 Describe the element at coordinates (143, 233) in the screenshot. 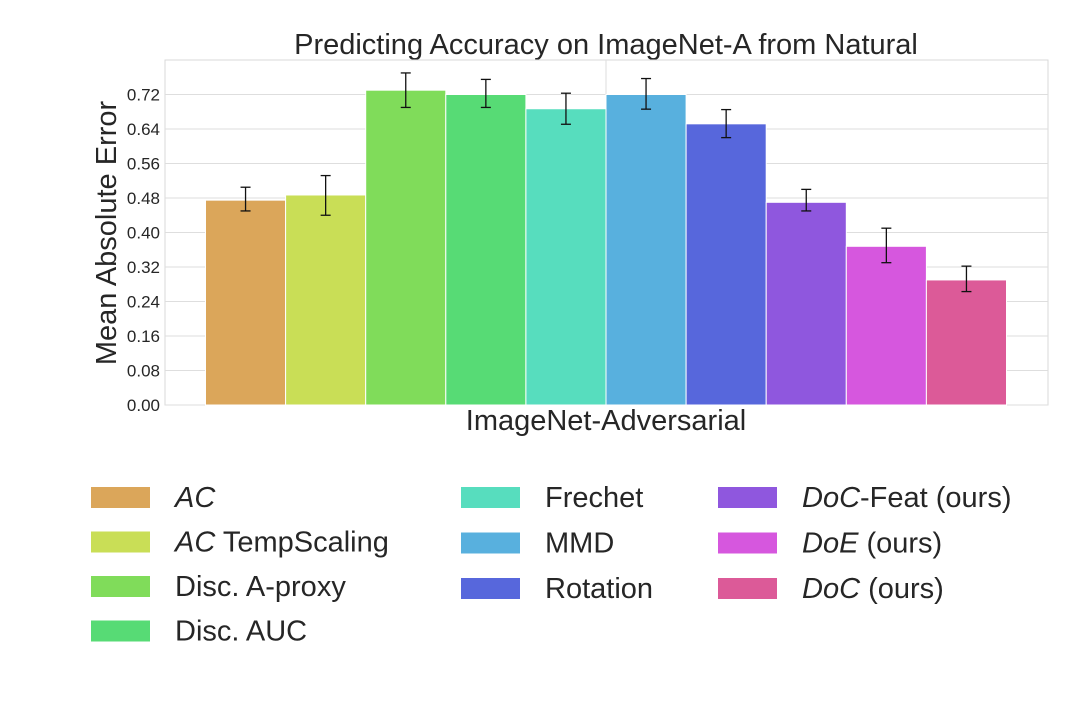

I see `y-tick-label: 0.40` at that location.